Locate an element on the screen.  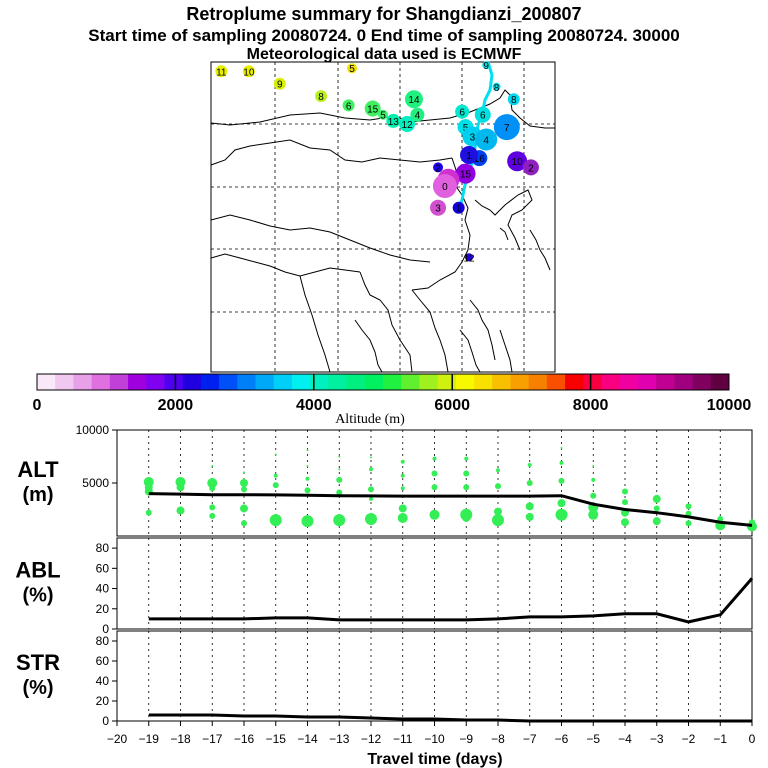
y-tick-label: 40 is located at coordinates (103, 681).